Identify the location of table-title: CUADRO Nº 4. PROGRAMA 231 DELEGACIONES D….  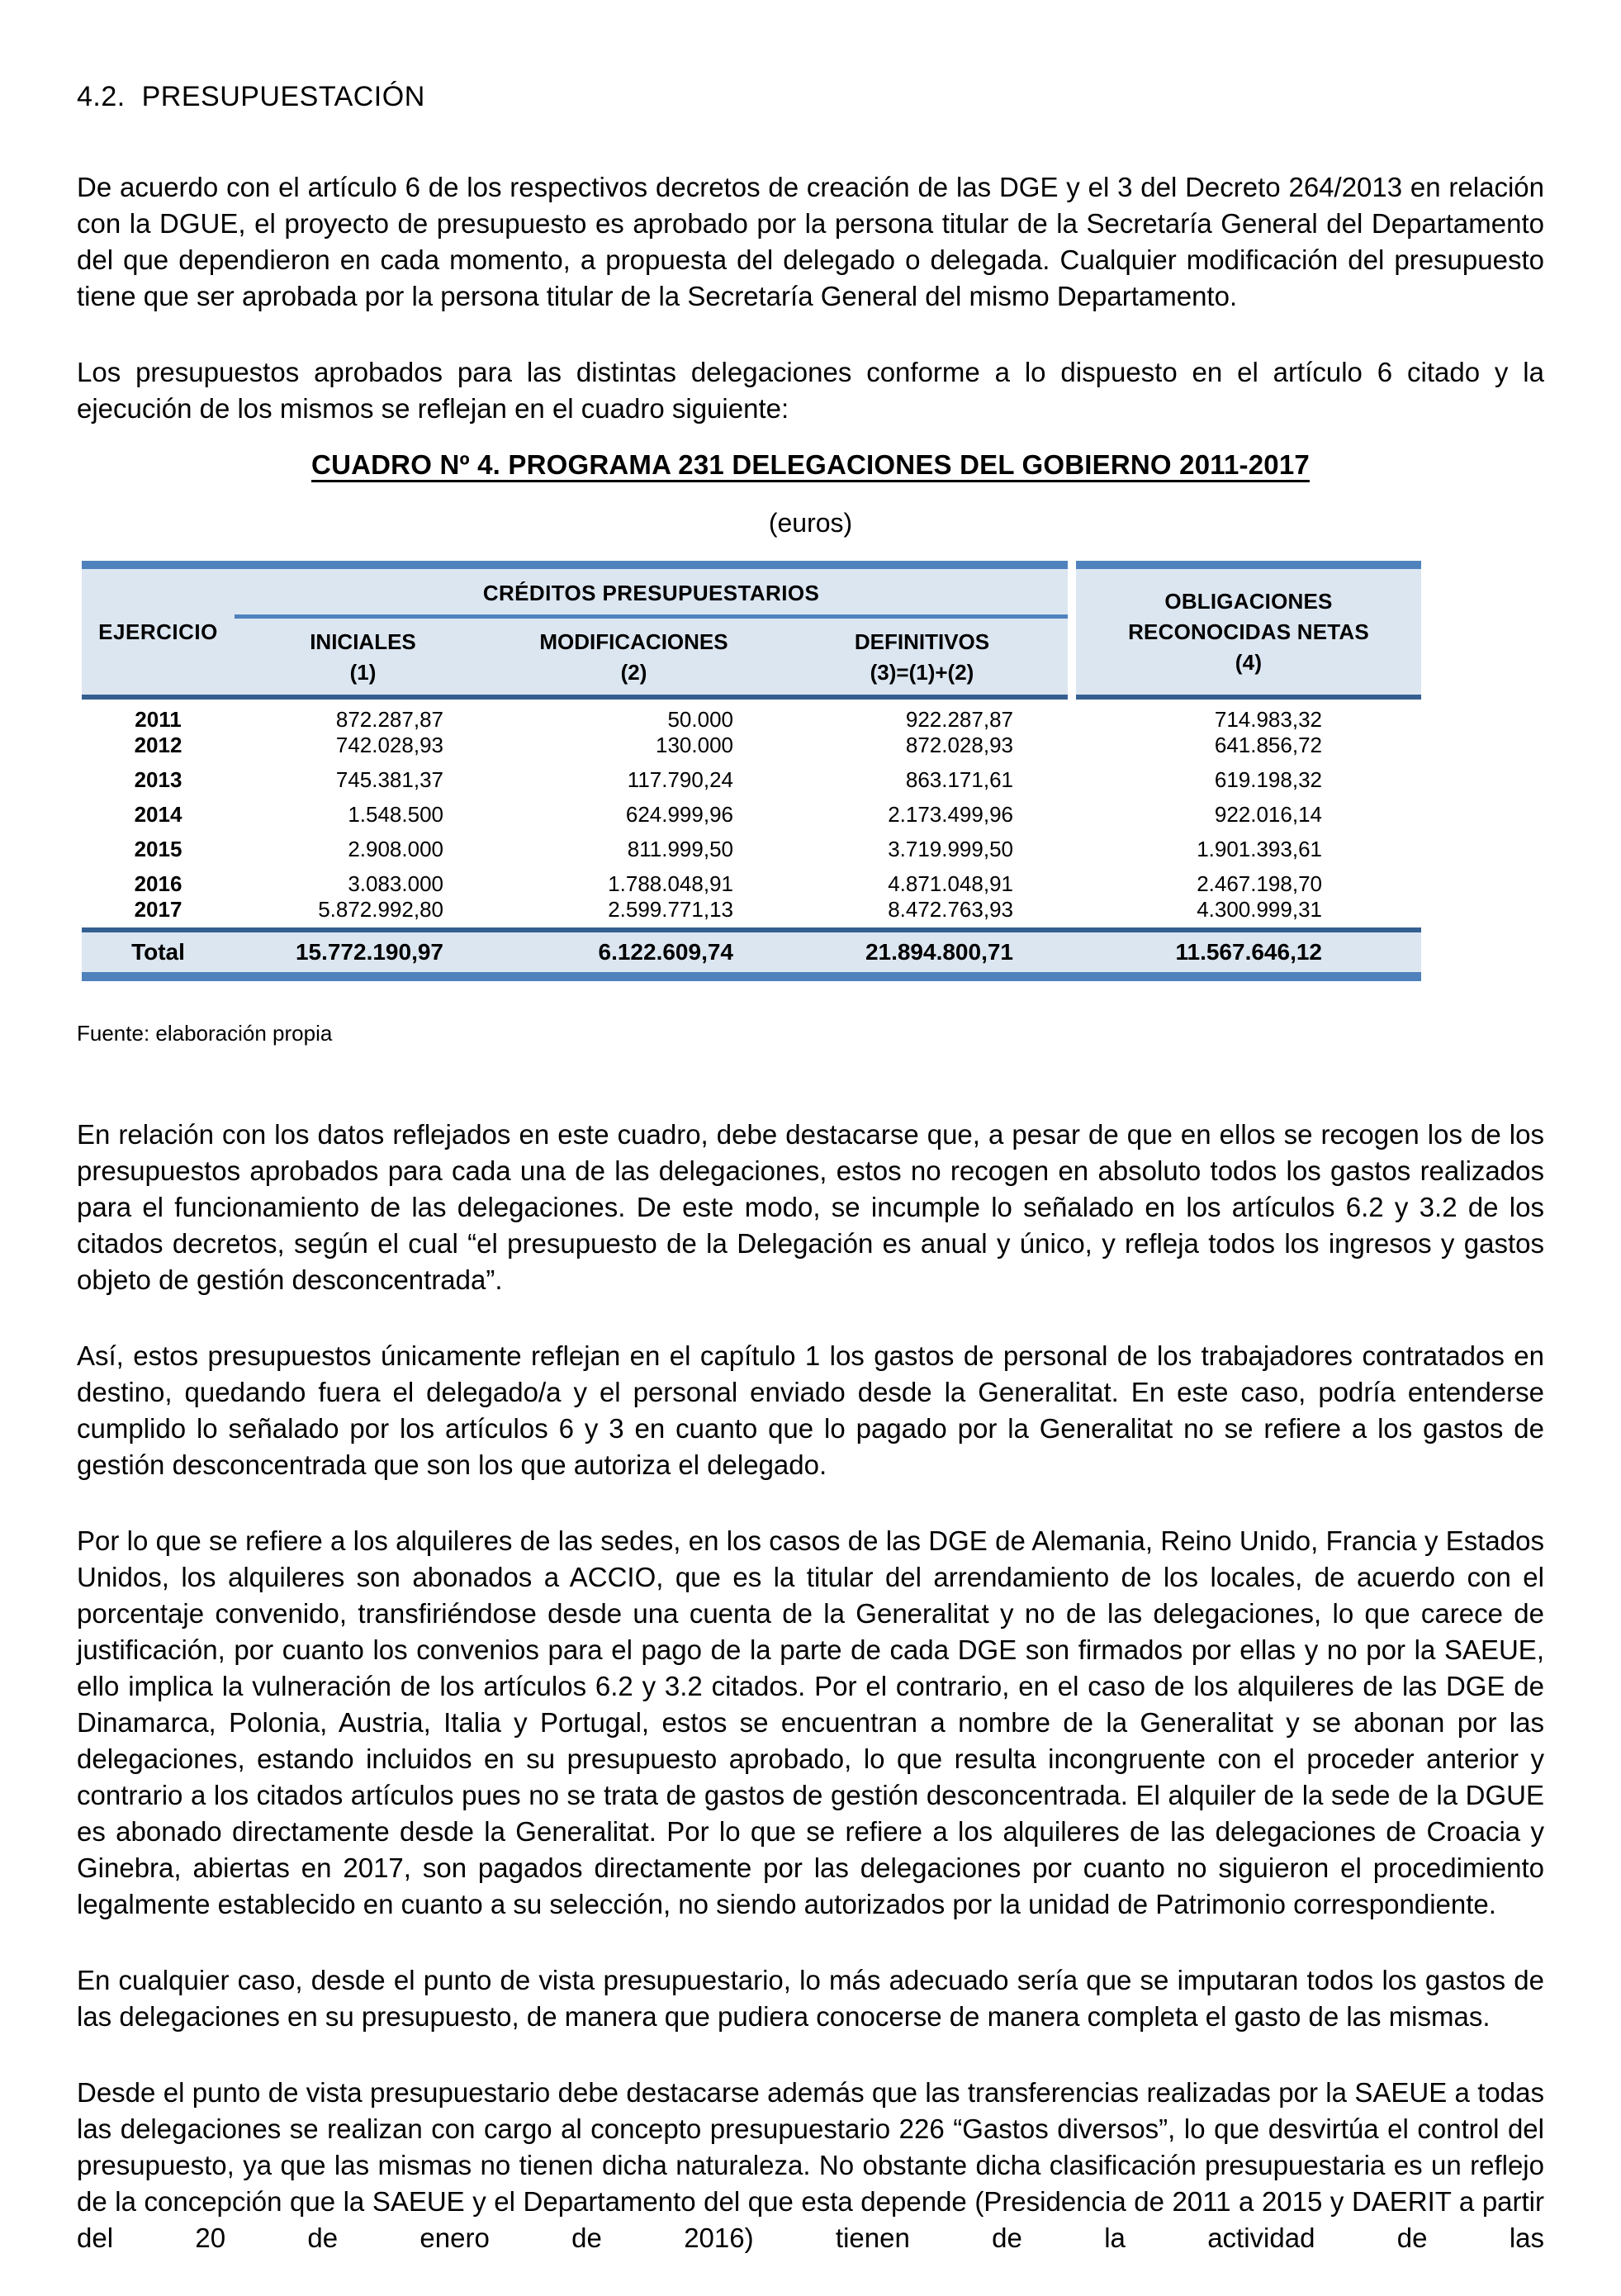
(810, 464).